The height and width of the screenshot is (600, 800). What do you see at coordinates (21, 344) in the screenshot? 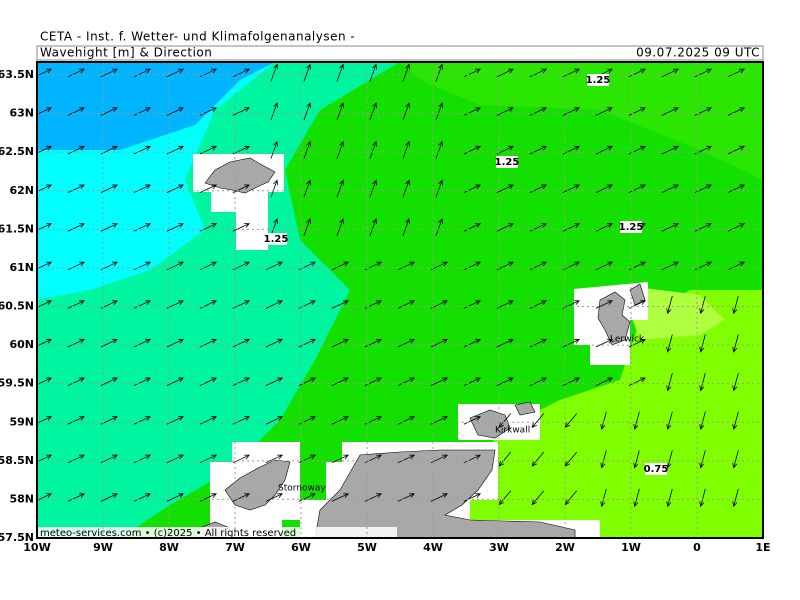
I see `lat-label: 60N` at bounding box center [21, 344].